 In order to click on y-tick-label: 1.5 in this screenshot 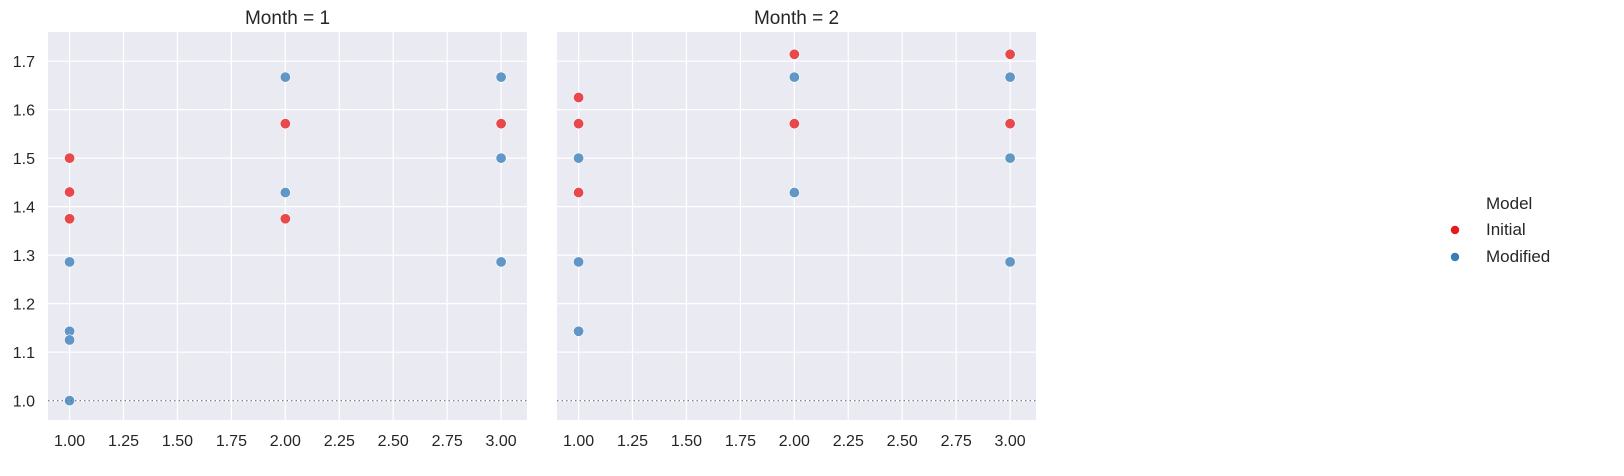, I will do `click(24, 159)`.